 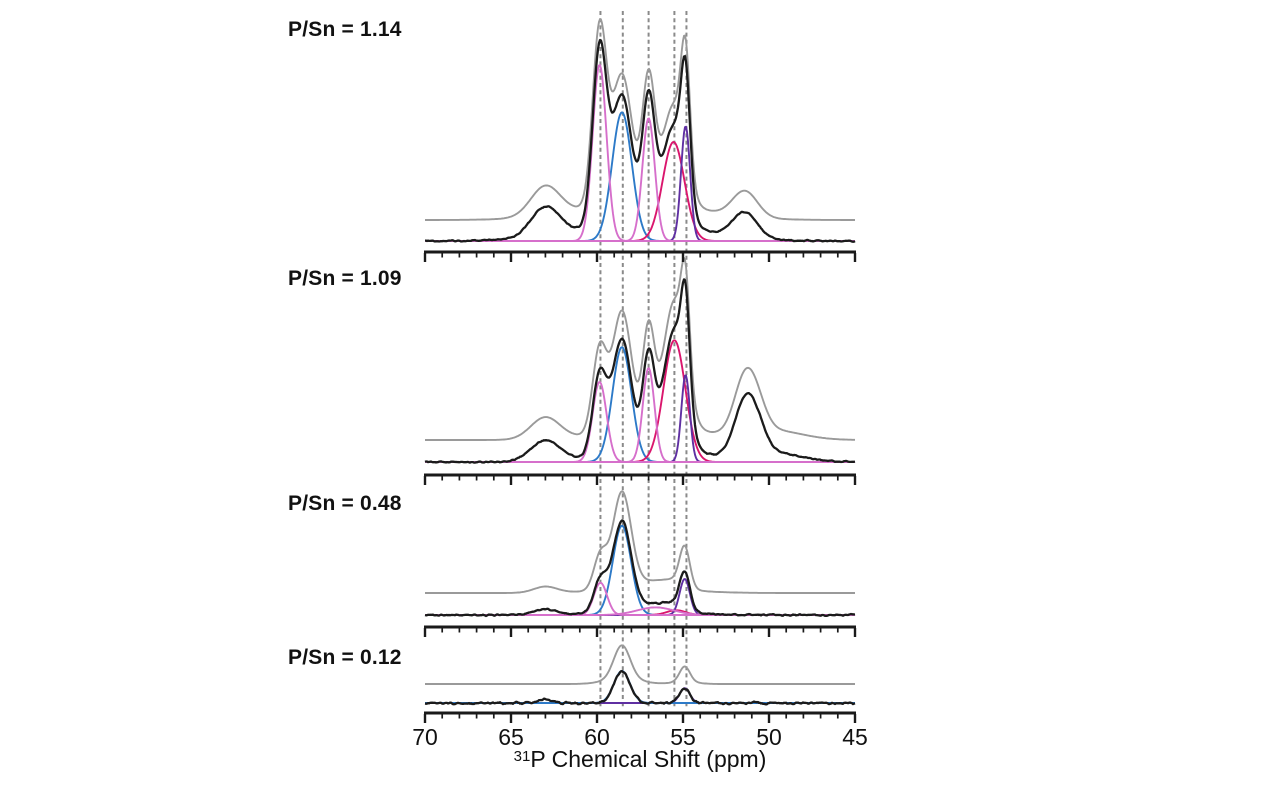 I want to click on fit-component-orchid-59.85ppm-panel-1, so click(x=640, y=153).